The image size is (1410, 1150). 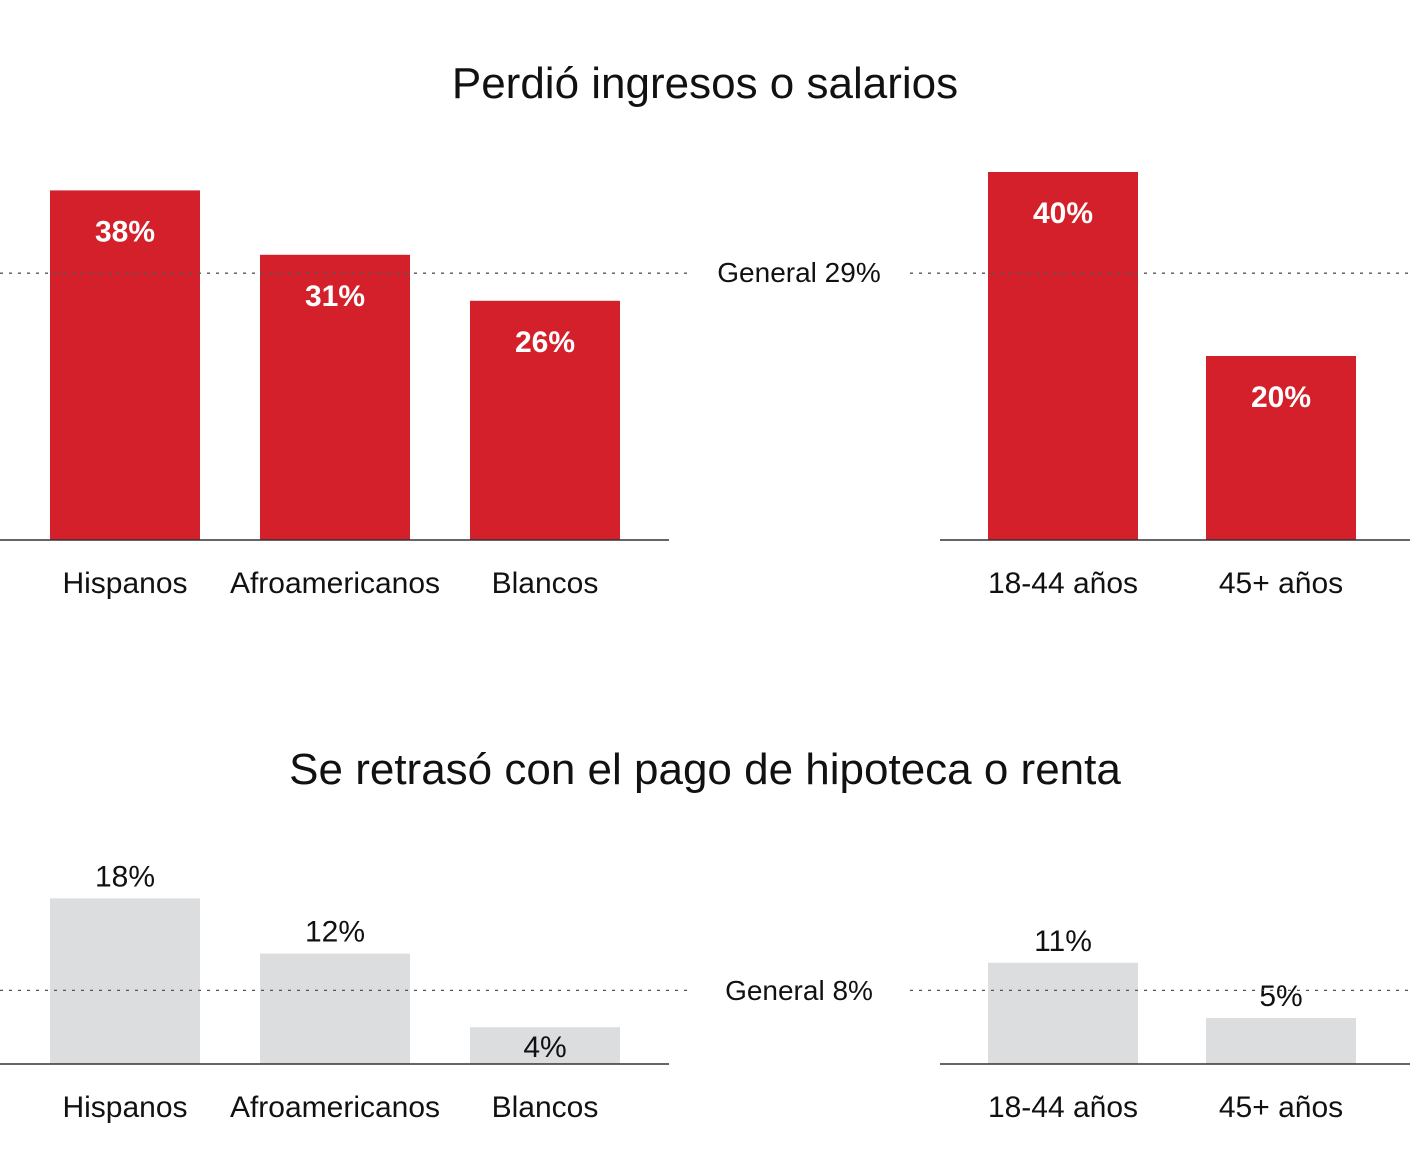 I want to click on data-label-hispanos: 18%, so click(x=125, y=876).